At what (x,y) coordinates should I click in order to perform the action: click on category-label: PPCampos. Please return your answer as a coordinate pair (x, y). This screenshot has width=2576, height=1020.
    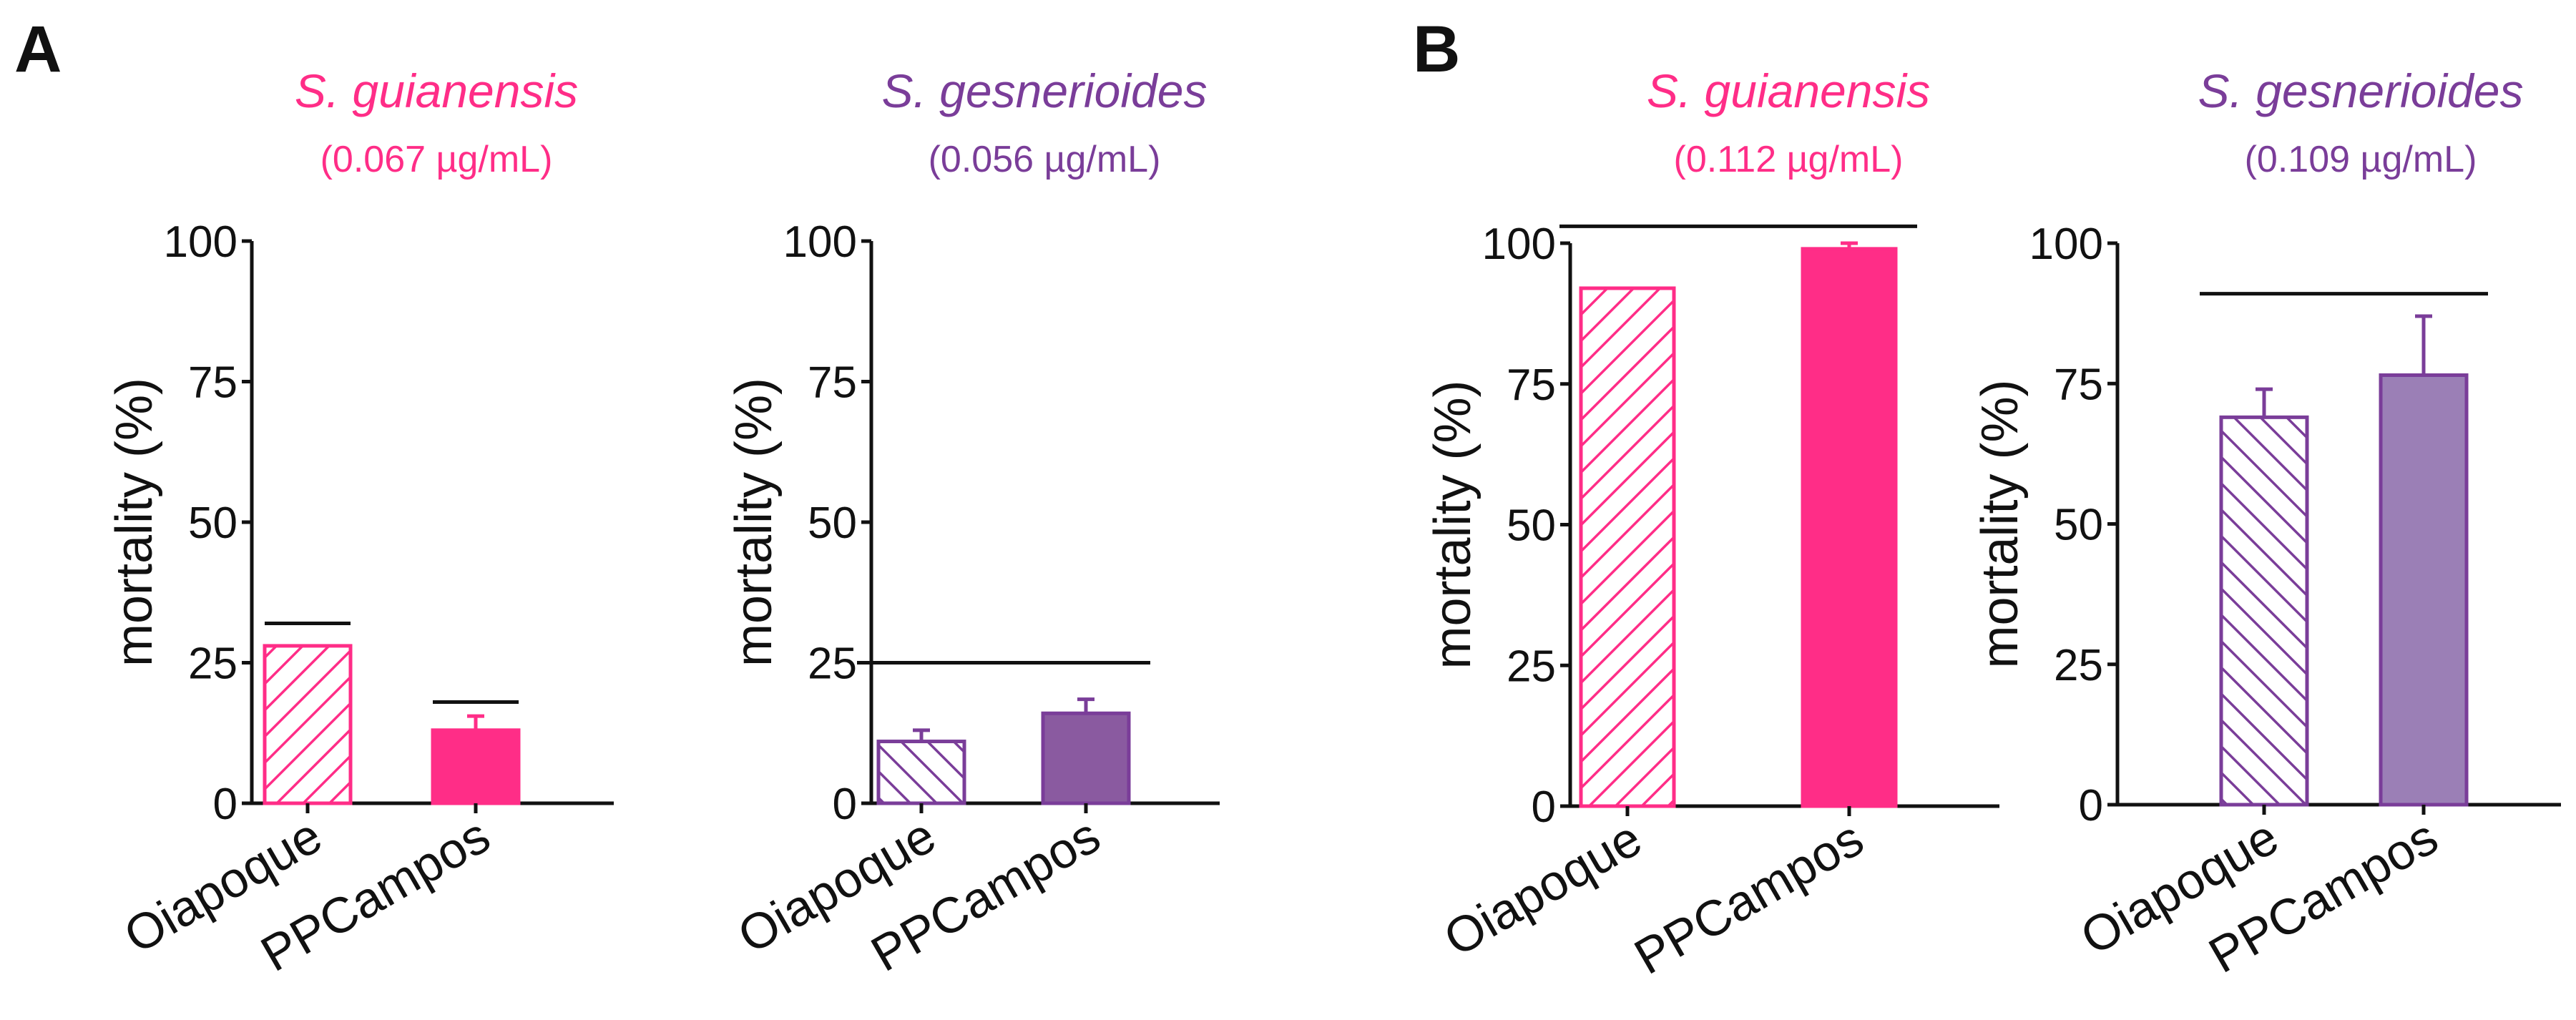
    Looking at the image, I should click on (1749, 897).